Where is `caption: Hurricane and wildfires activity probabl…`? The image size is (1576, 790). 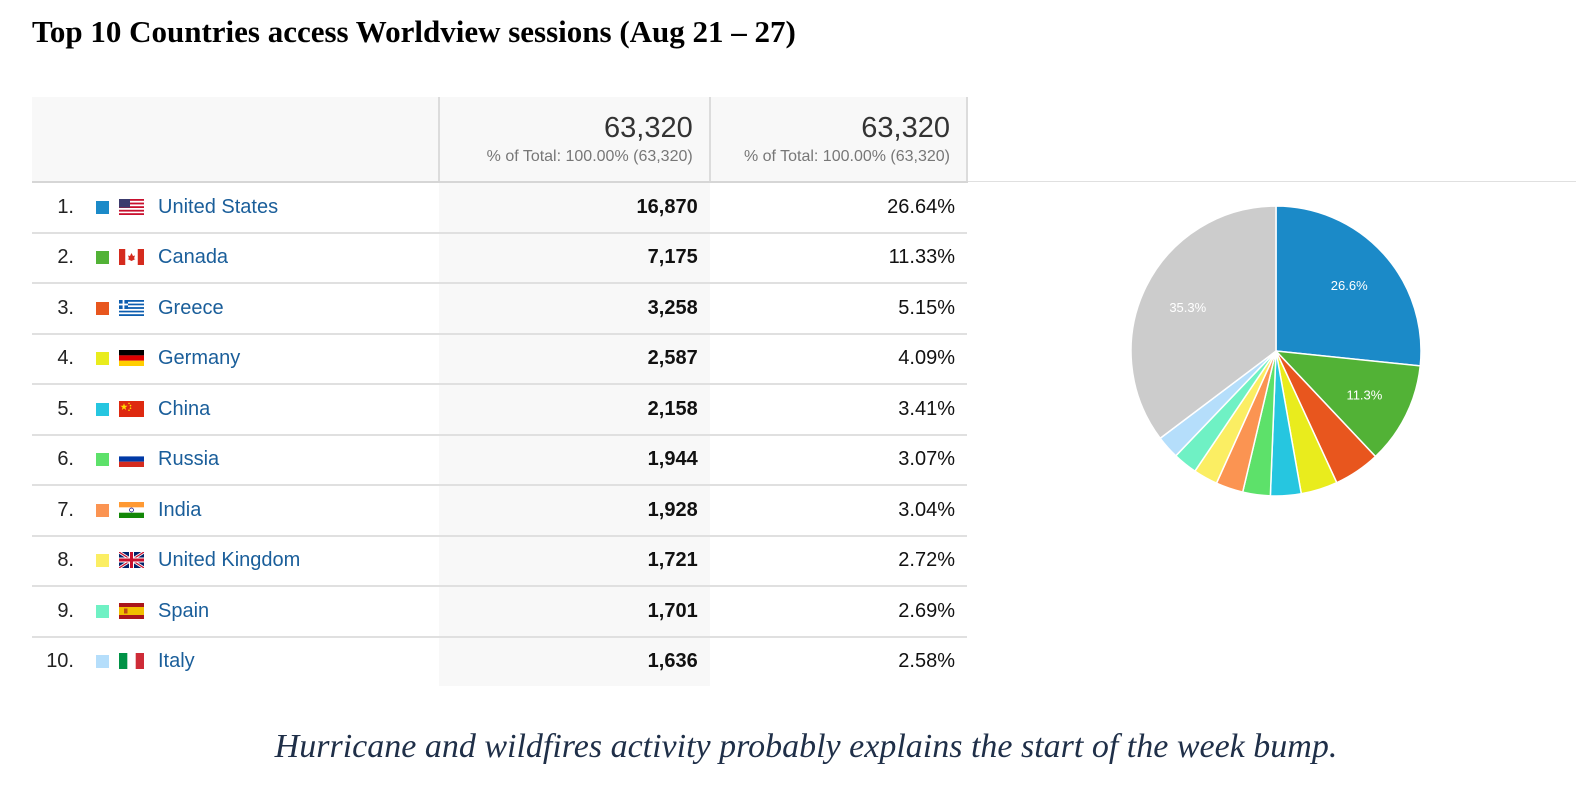 caption: Hurricane and wildfires activity probabl… is located at coordinates (806, 746).